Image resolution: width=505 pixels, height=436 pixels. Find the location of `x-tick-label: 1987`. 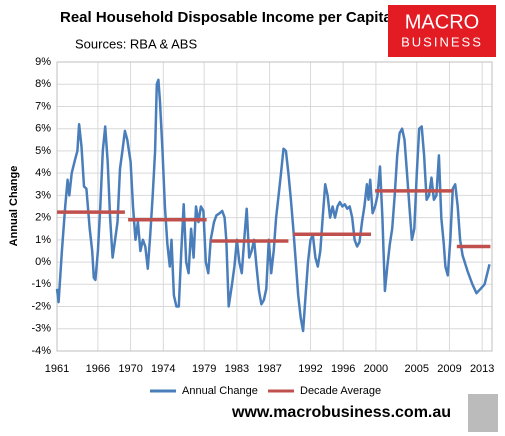

x-tick-label: 1987 is located at coordinates (269, 369).